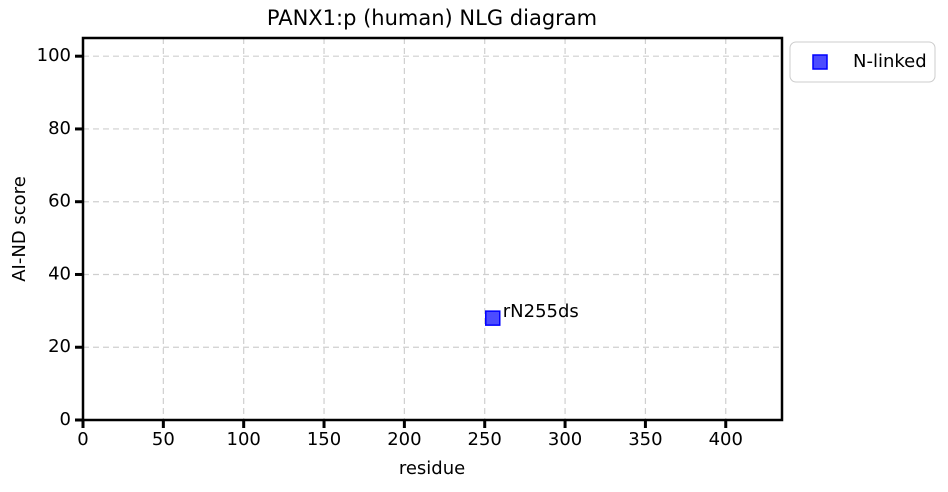 This screenshot has height=492, width=948. Describe the element at coordinates (59, 346) in the screenshot. I see `y-tick-label: 20` at that location.